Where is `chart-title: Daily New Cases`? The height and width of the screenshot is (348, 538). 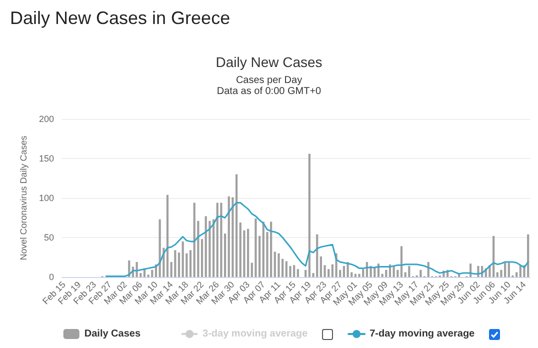 chart-title: Daily New Cases is located at coordinates (269, 62).